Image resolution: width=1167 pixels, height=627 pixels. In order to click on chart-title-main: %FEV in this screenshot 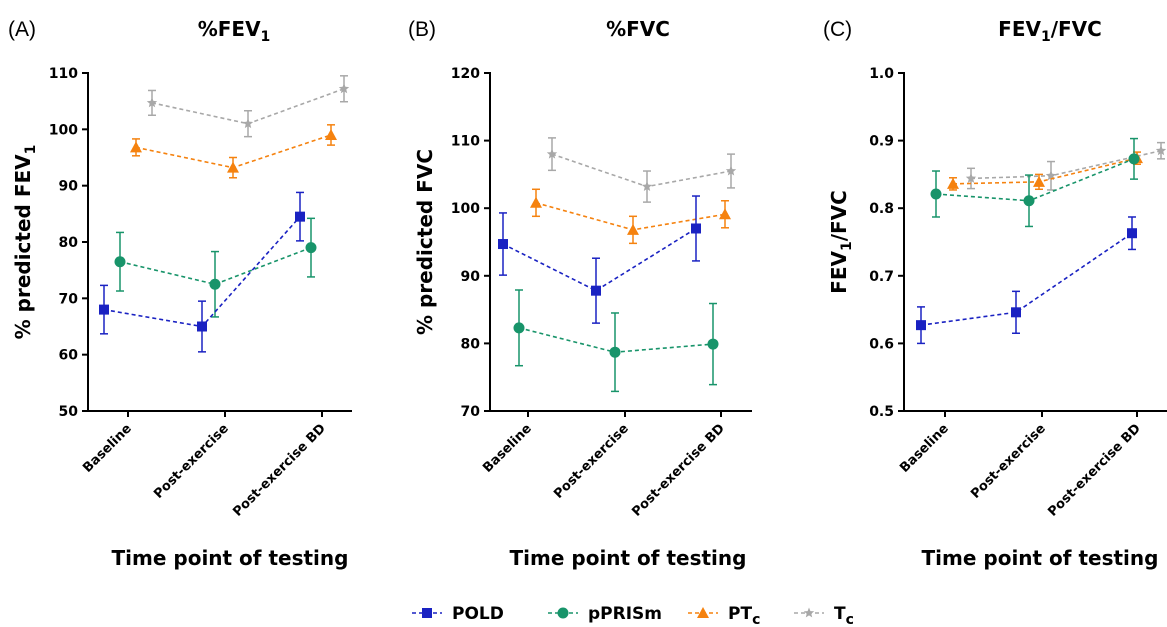, I will do `click(229, 29)`.